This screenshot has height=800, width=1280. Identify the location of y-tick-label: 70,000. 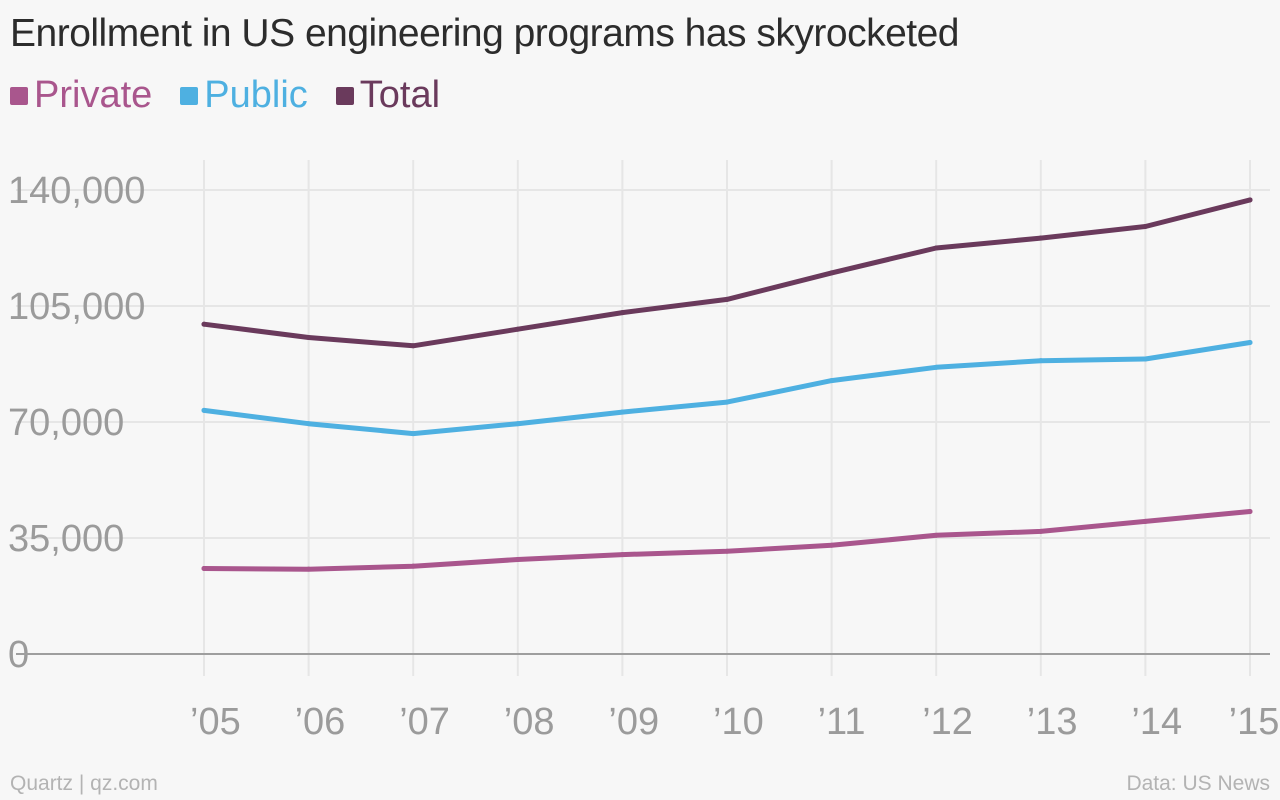
(66, 423).